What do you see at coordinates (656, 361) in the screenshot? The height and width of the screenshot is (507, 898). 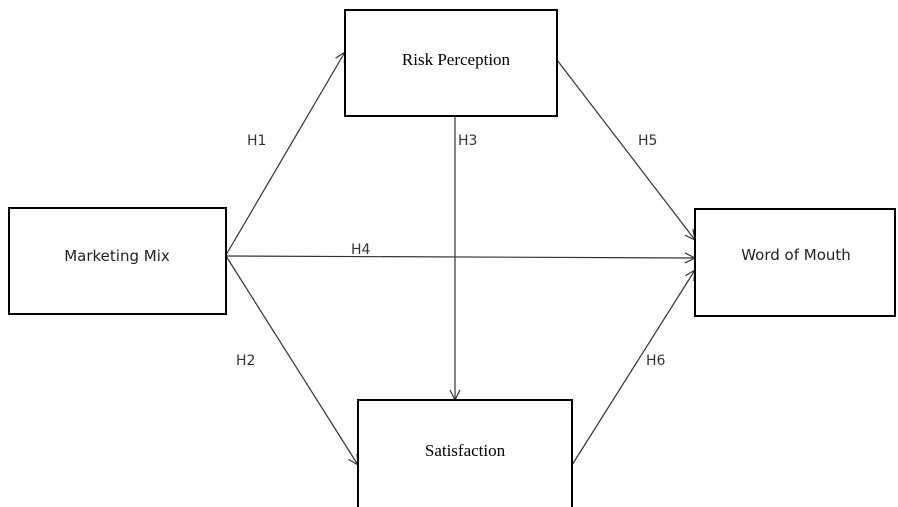 I see `edge-label: H6` at bounding box center [656, 361].